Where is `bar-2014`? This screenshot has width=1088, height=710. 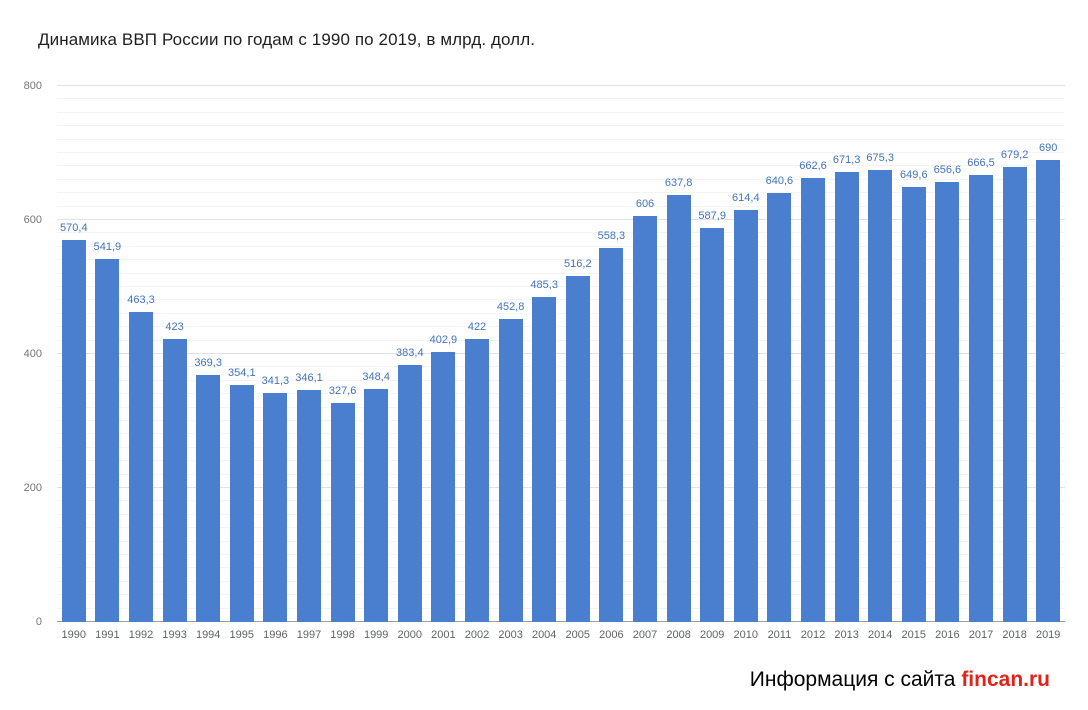
bar-2014 is located at coordinates (880, 396).